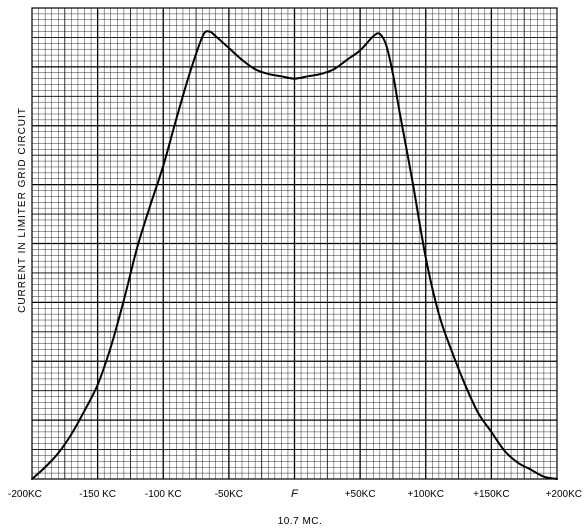  I want to click on x-tick-label: +100KC, so click(426, 494).